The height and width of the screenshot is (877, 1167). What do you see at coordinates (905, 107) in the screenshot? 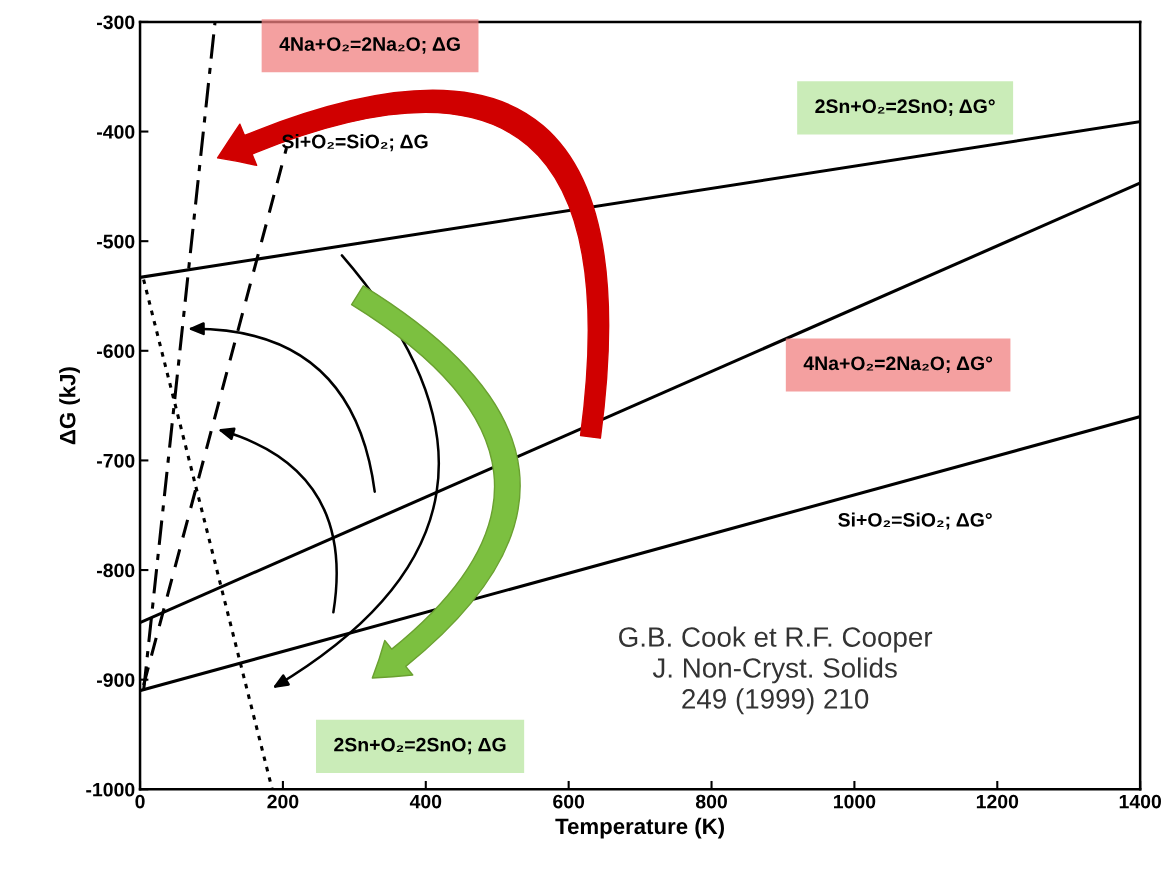
I see `annotation: 2Sn+O₂=2SnO; ΔG°` at bounding box center [905, 107].